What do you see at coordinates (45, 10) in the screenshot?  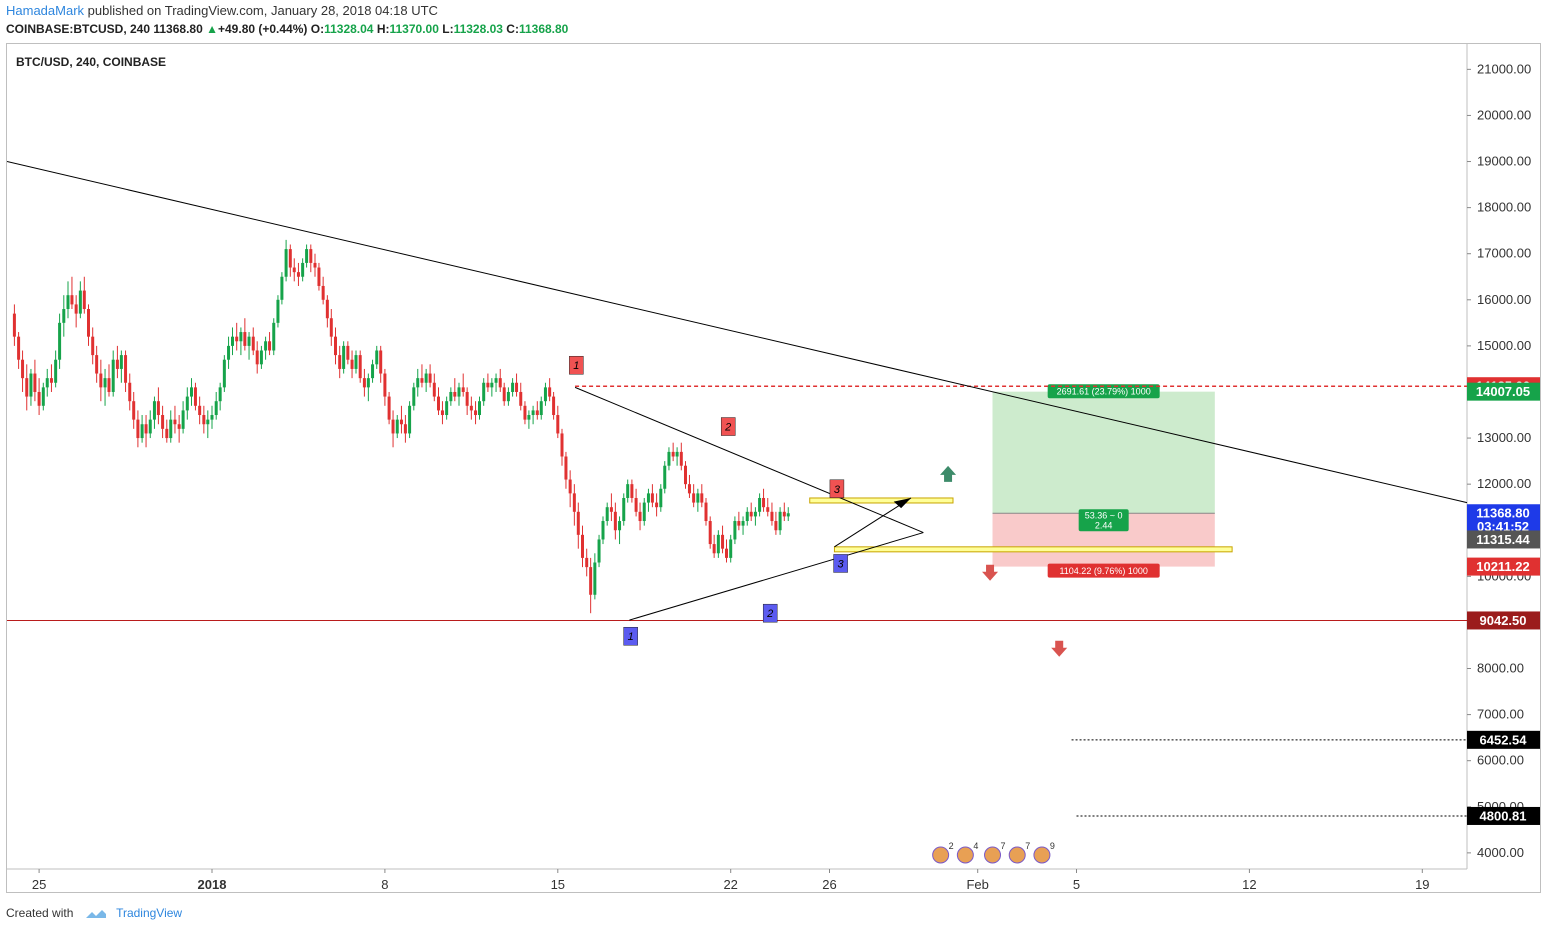 I see `author-link: HamadaMark` at bounding box center [45, 10].